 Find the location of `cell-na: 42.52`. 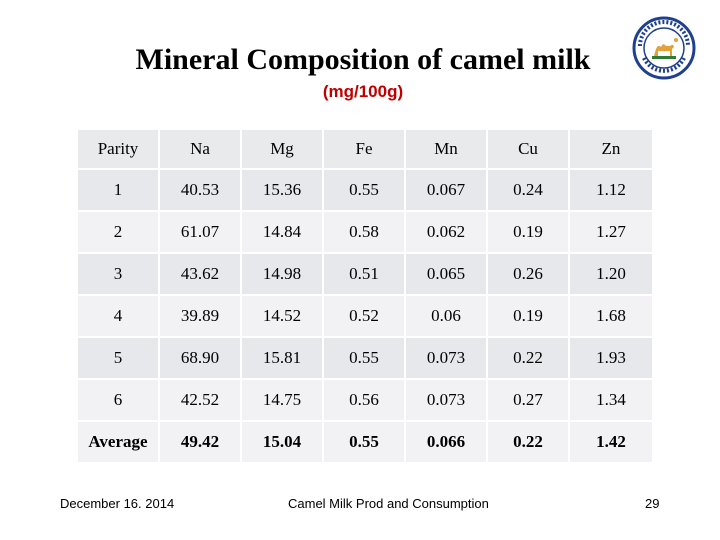

cell-na: 42.52 is located at coordinates (201, 401).